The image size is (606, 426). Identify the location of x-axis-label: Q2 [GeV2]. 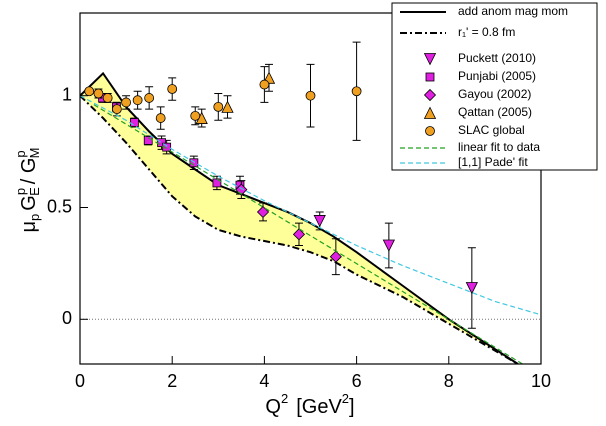
(309, 404).